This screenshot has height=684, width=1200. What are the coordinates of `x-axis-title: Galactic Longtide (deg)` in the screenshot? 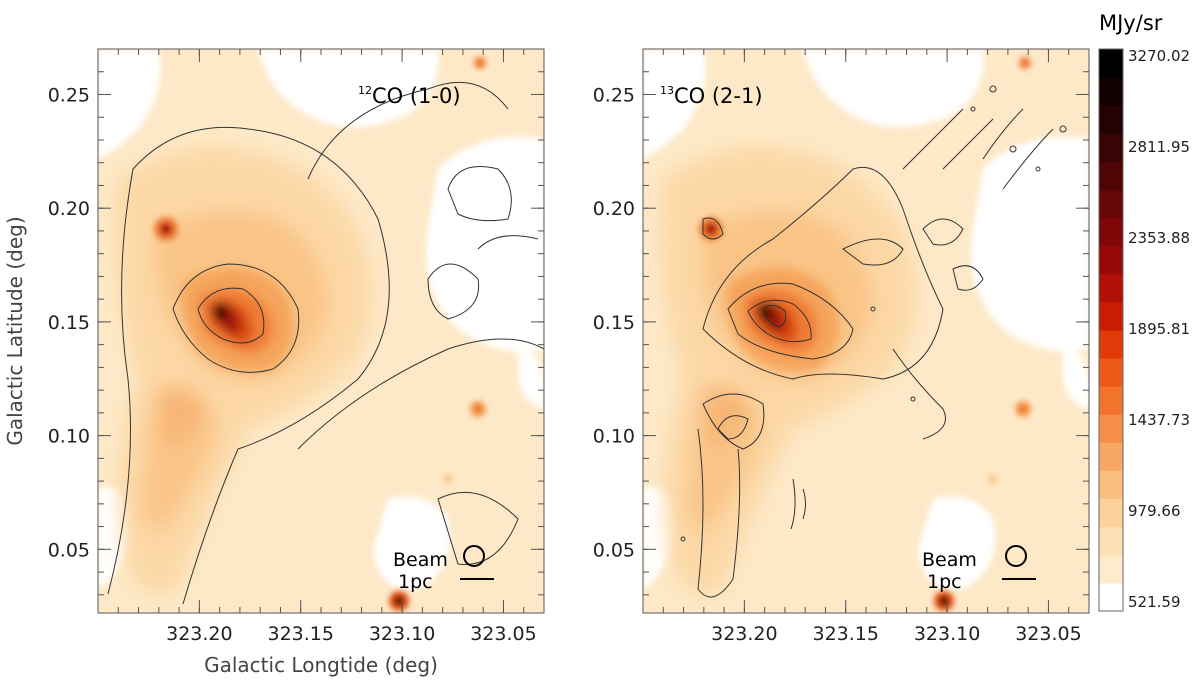 It's located at (321, 665).